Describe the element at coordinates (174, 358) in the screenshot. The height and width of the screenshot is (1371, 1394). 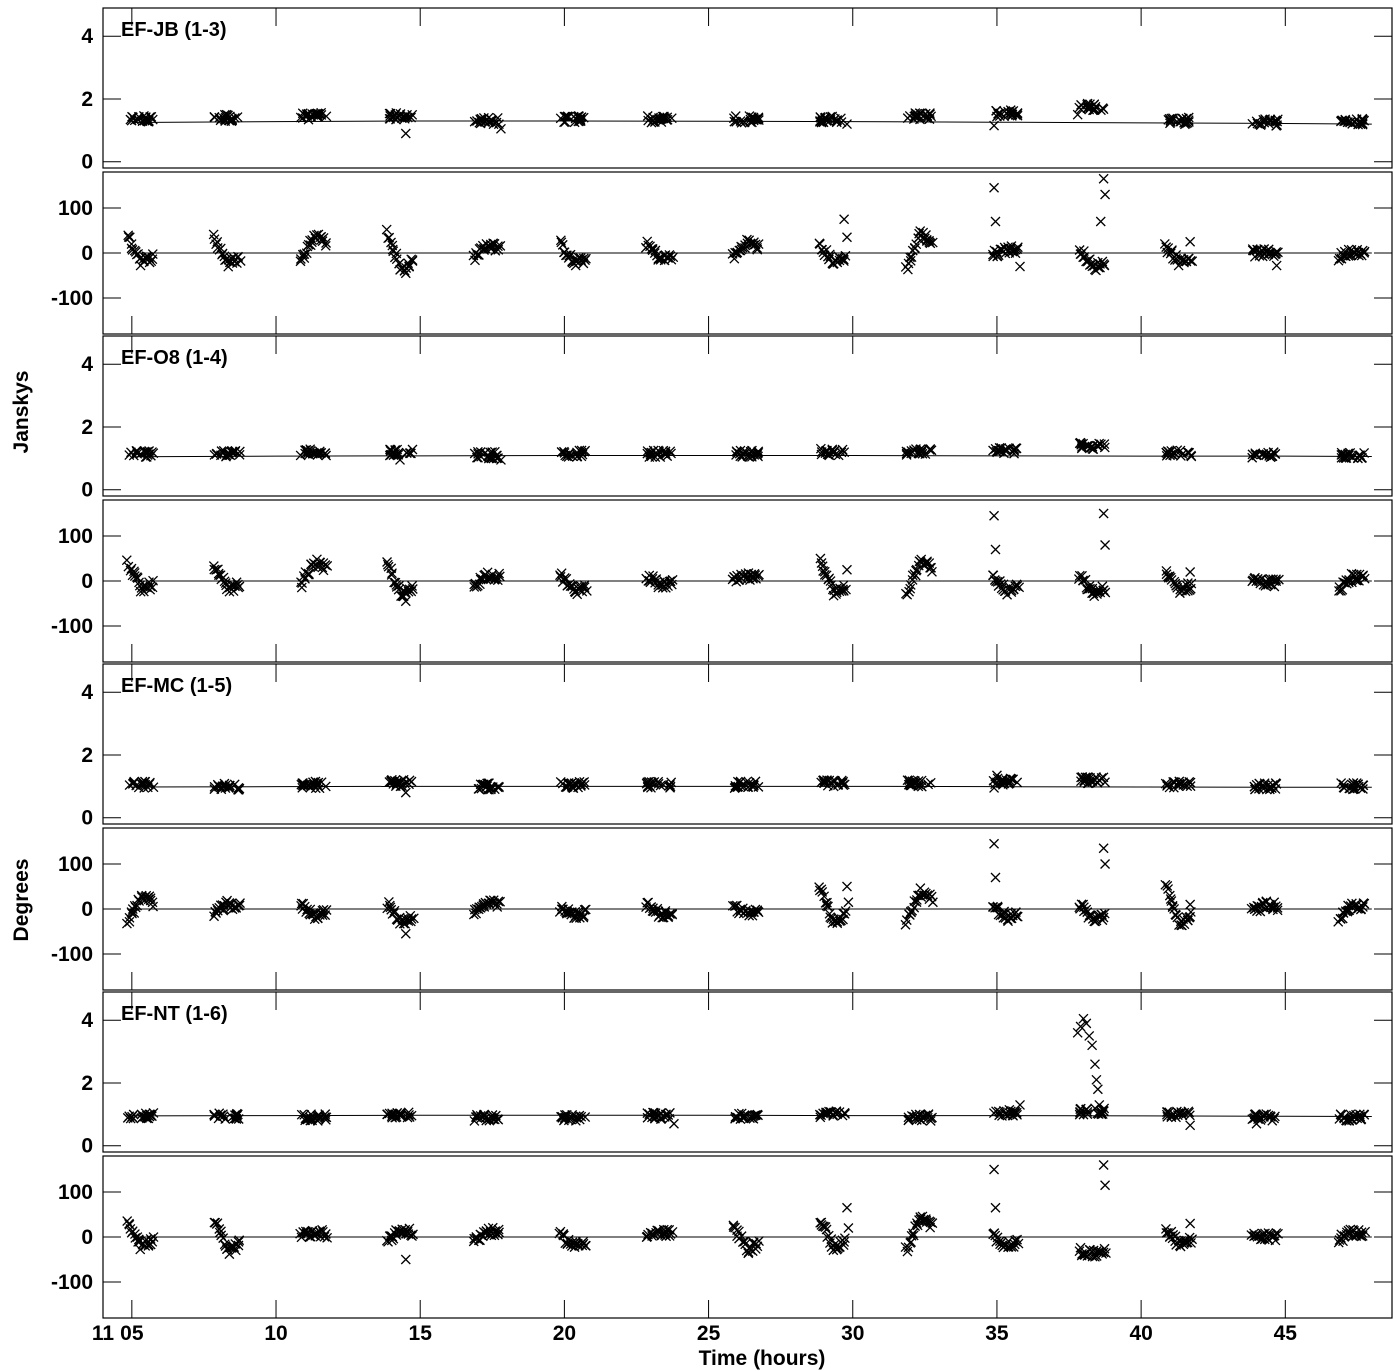
I see `baseline-label: EF-O8 (1-4)` at that location.